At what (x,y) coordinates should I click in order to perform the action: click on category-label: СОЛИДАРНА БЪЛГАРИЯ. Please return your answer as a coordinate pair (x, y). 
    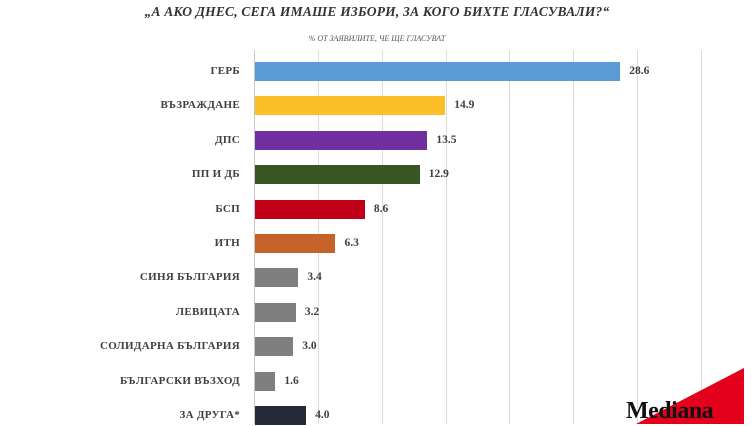
    Looking at the image, I should click on (169, 346).